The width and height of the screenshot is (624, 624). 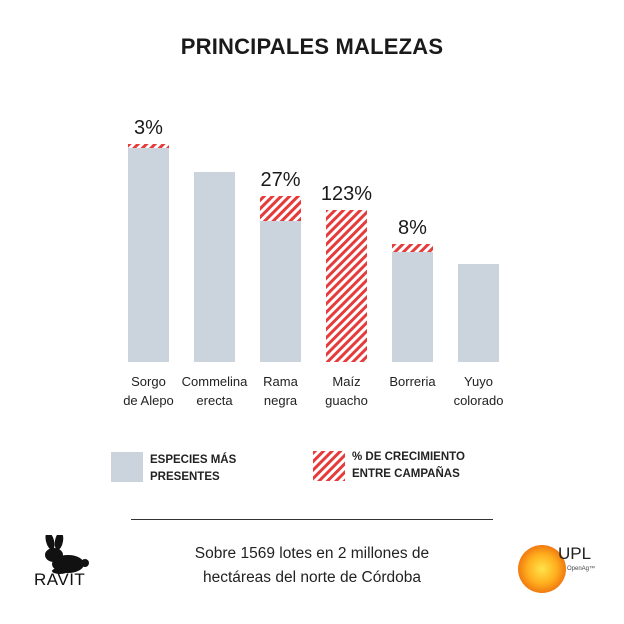 What do you see at coordinates (148, 255) in the screenshot?
I see `bar-sorgo` at bounding box center [148, 255].